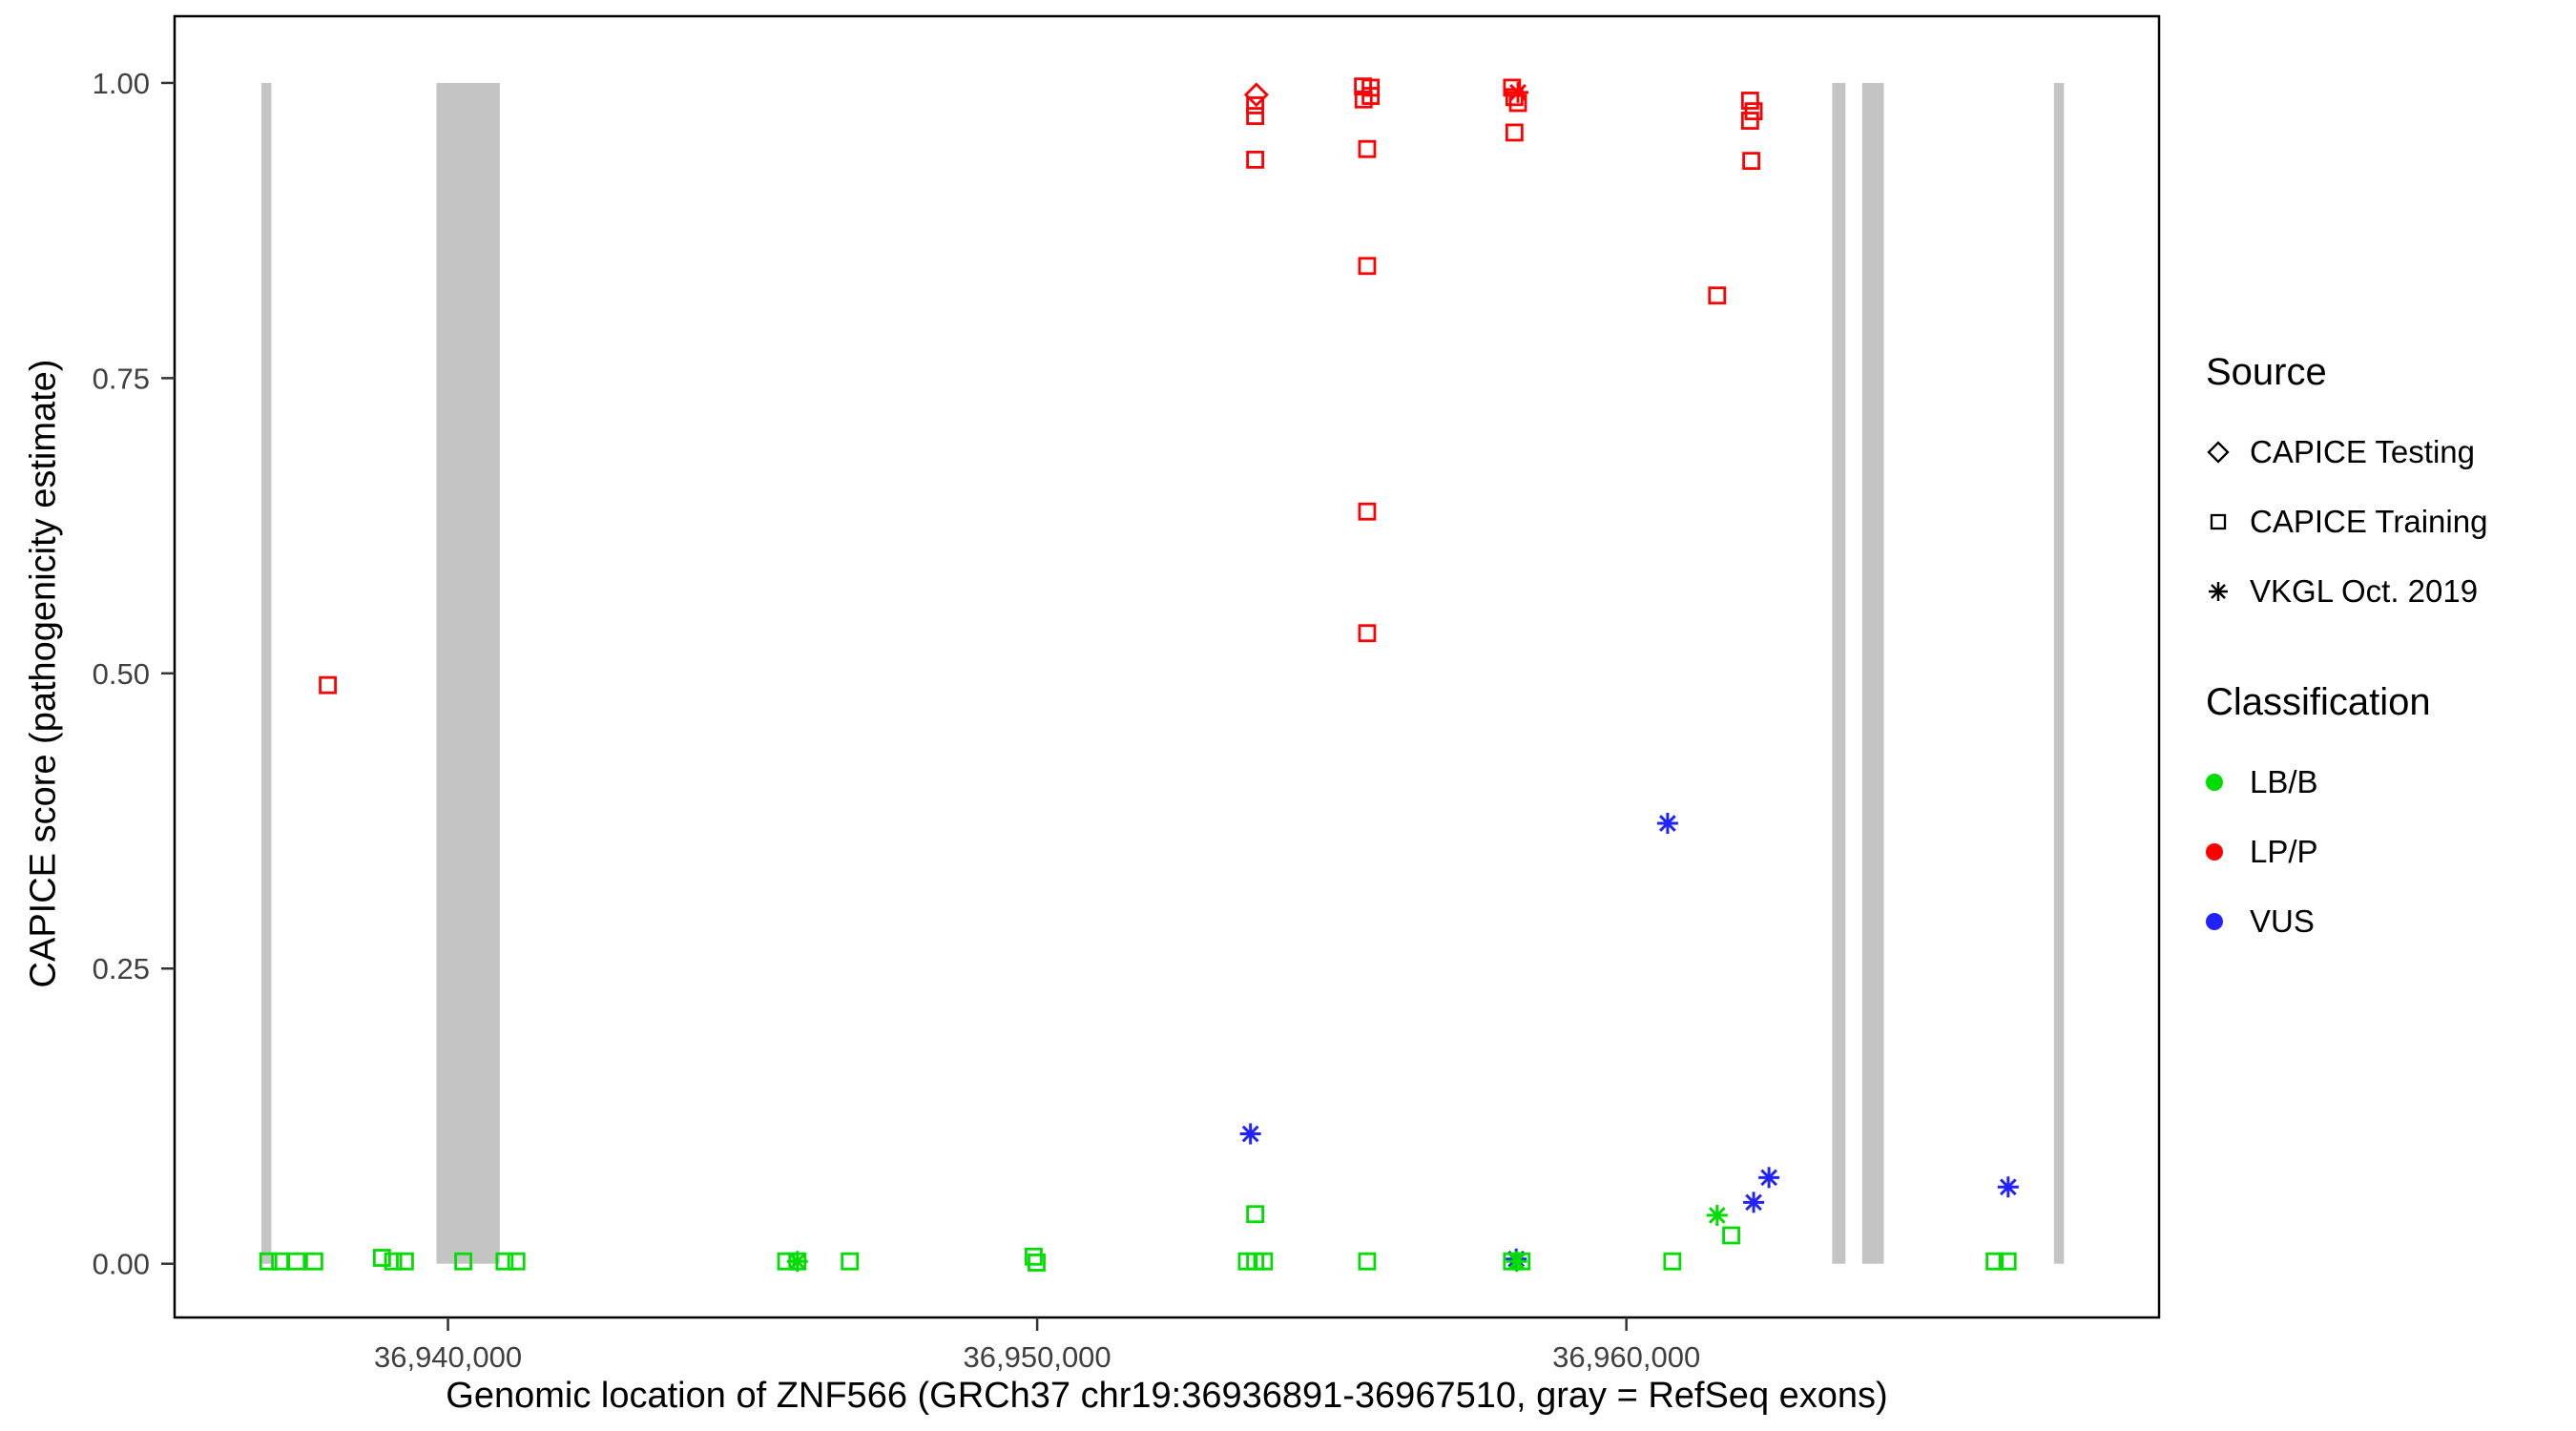 Image resolution: width=2576 pixels, height=1431 pixels. I want to click on legend-item-label: VKGL Oct. 2019, so click(2364, 590).